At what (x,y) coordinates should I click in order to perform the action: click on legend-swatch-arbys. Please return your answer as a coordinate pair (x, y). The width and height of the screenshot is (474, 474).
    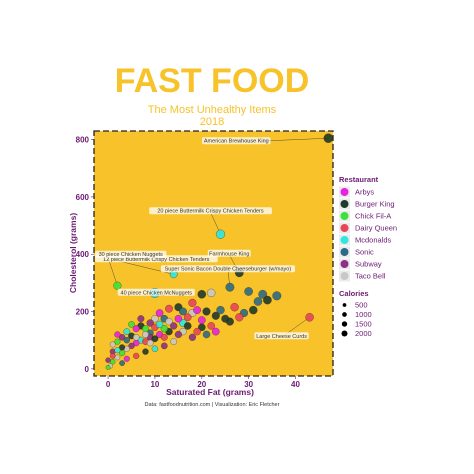
    Looking at the image, I should click on (344, 192).